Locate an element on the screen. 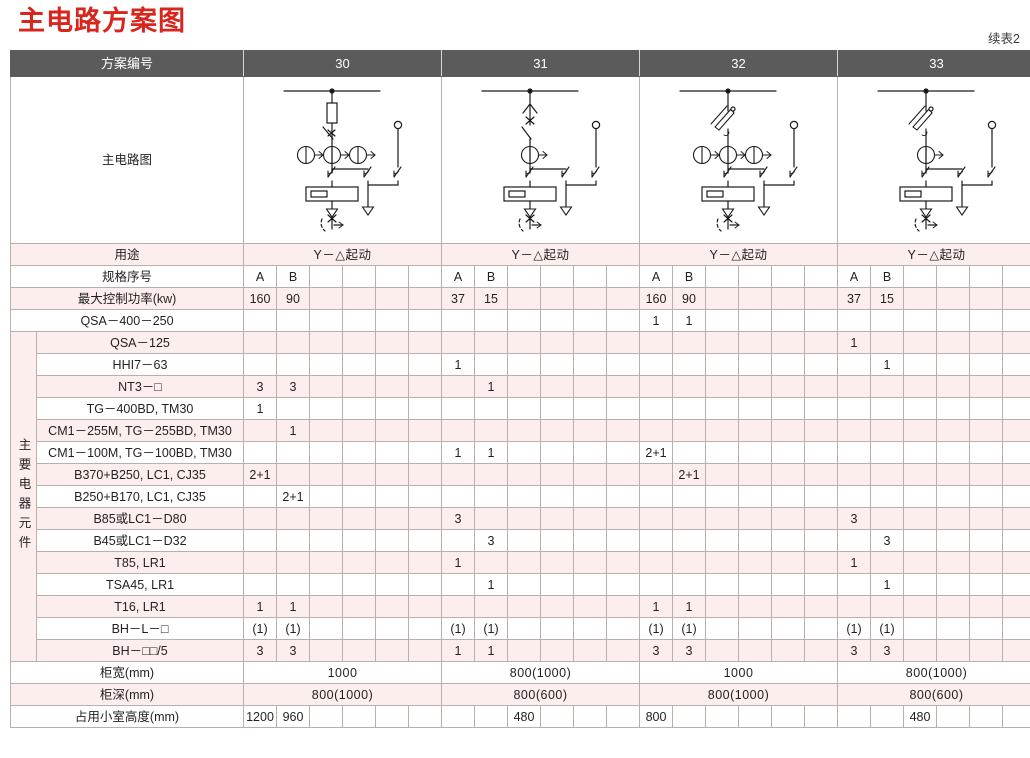  merged-value-cell: 800(1000) is located at coordinates (342, 694).